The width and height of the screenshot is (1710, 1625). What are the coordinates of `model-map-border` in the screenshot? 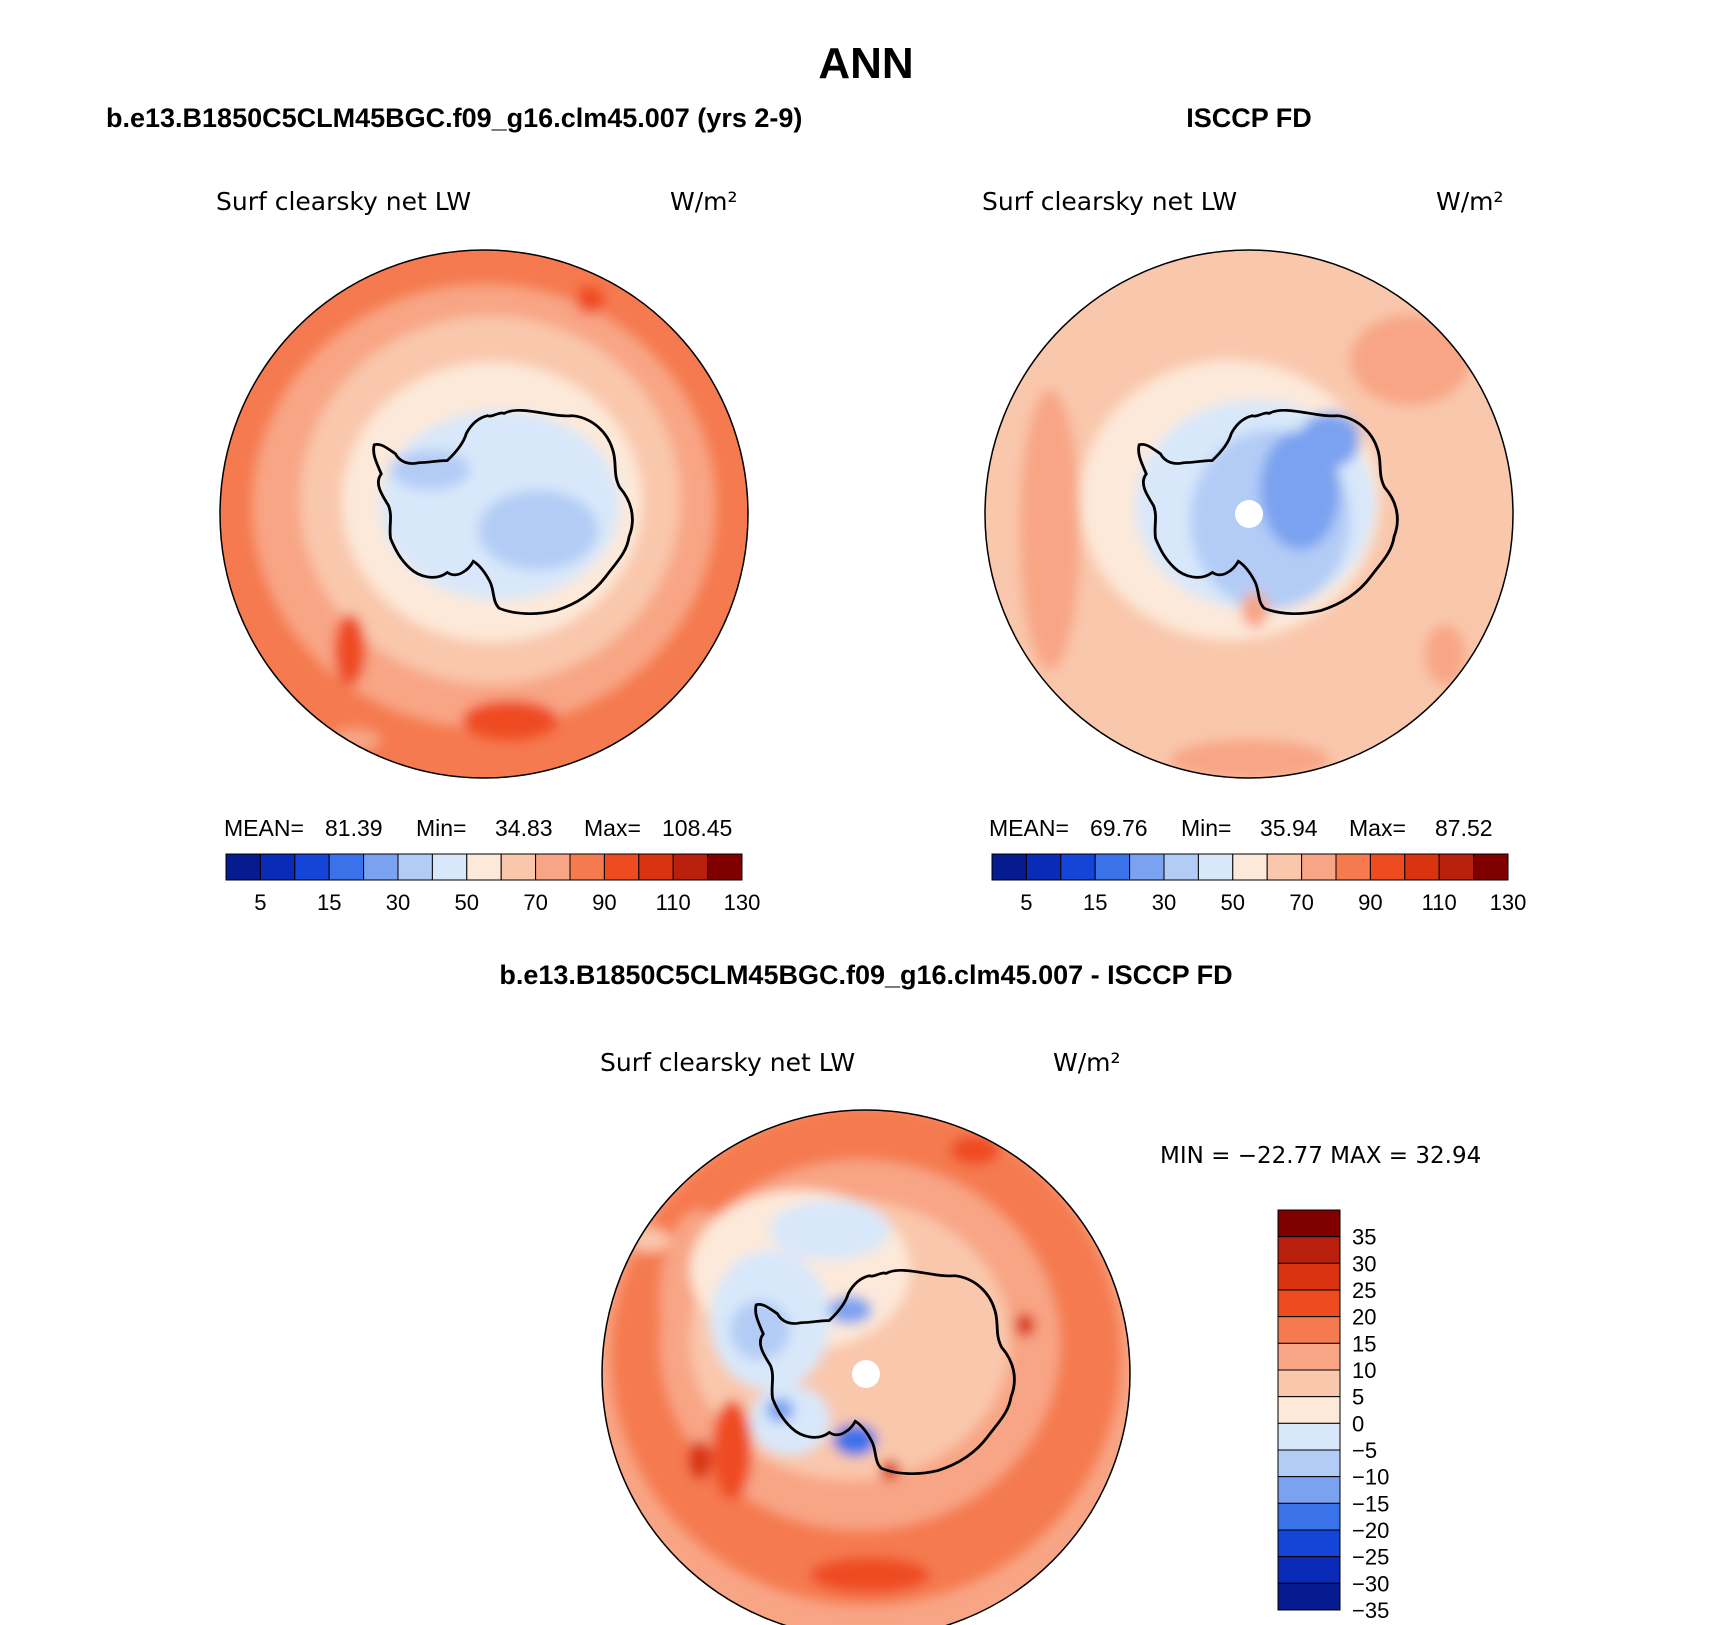 It's located at (484, 514).